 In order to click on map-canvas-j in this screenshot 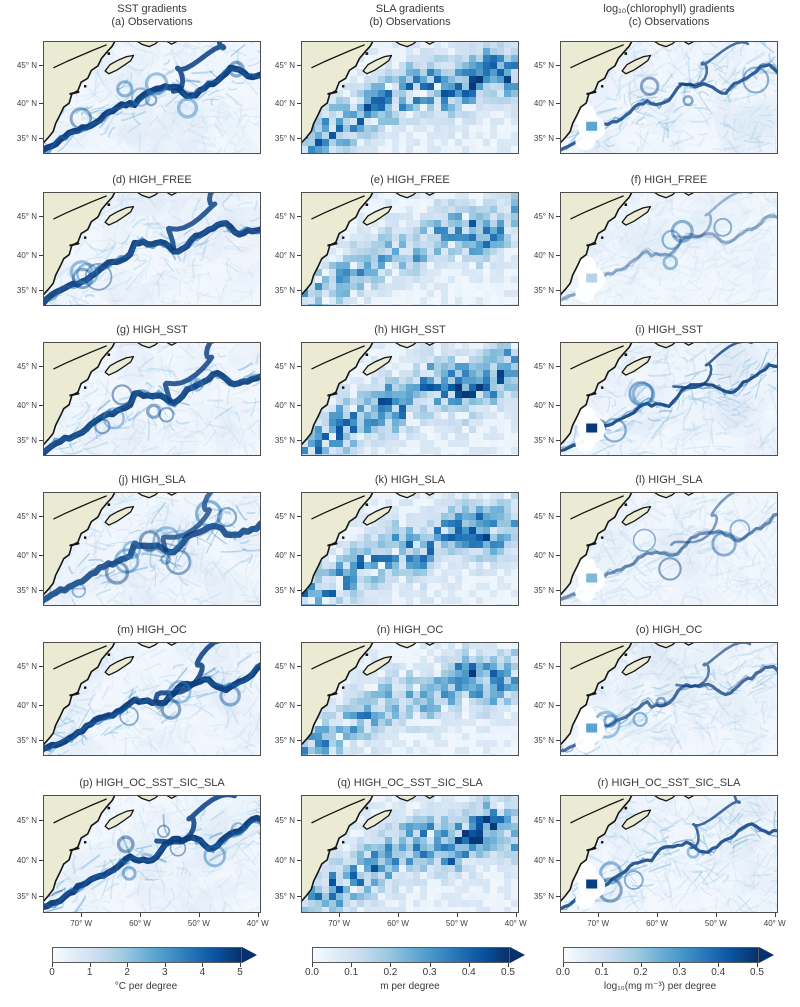, I will do `click(152, 549)`.